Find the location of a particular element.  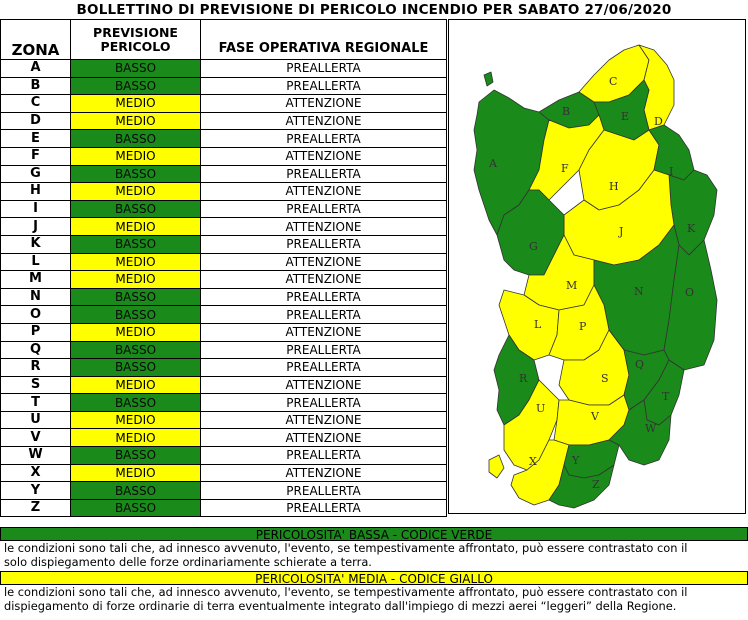

table-row: A BASSO PREALLERTA is located at coordinates (223, 68).